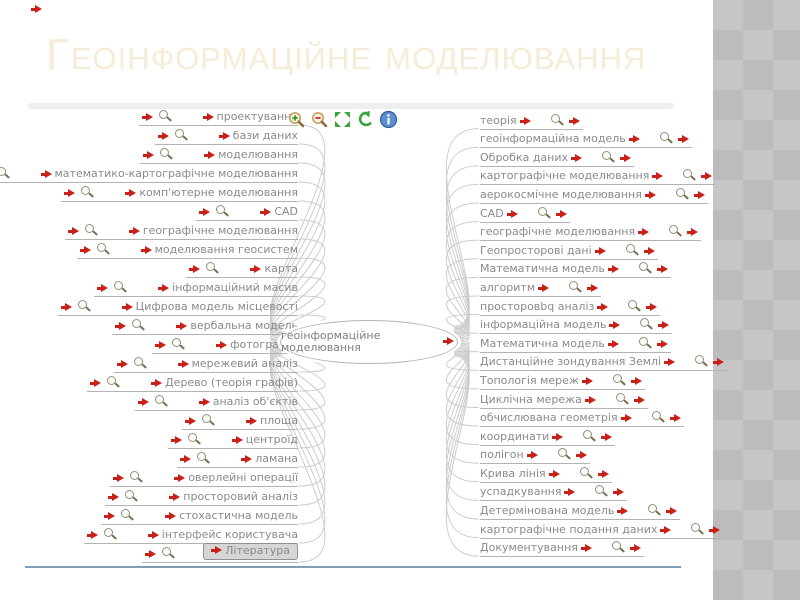 The height and width of the screenshot is (600, 800). Describe the element at coordinates (179, 192) in the screenshot. I see `branch-node-left: комп'ютерне моделювання` at that location.